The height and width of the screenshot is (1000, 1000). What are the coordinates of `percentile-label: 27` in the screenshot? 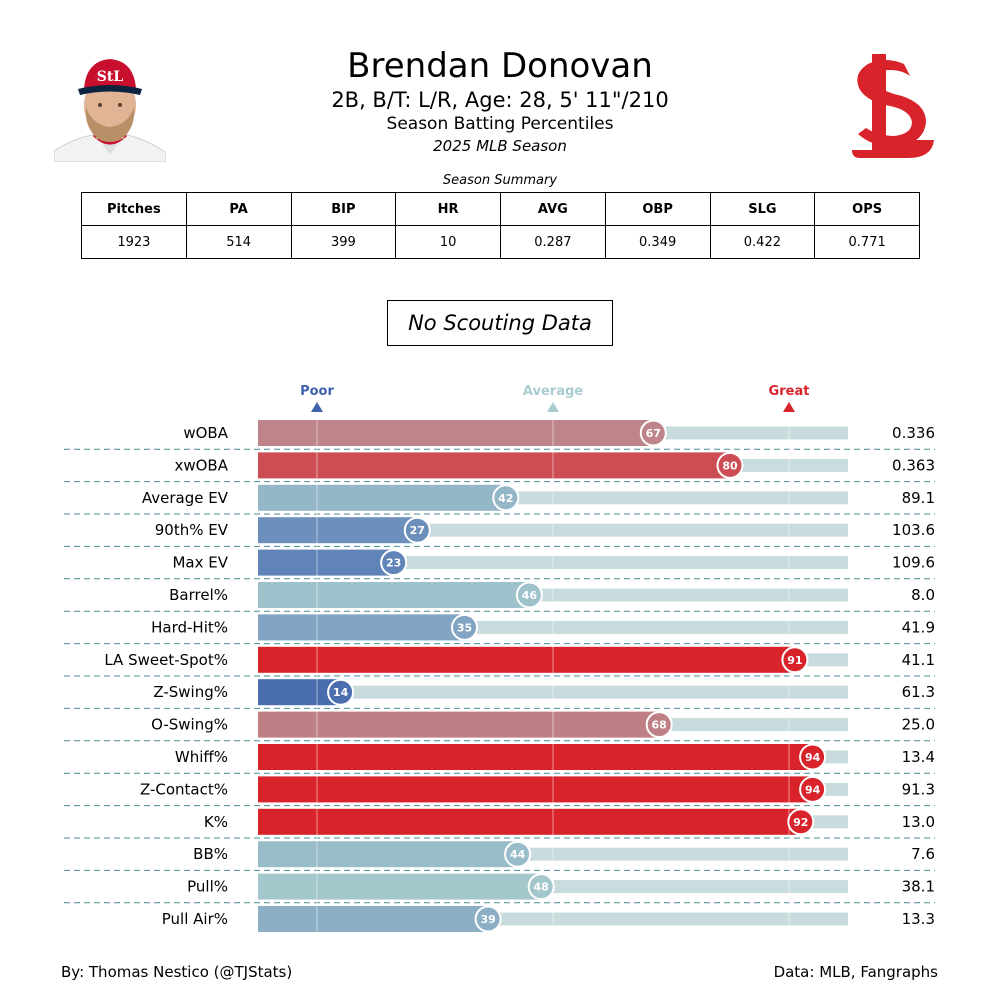 It's located at (417, 530).